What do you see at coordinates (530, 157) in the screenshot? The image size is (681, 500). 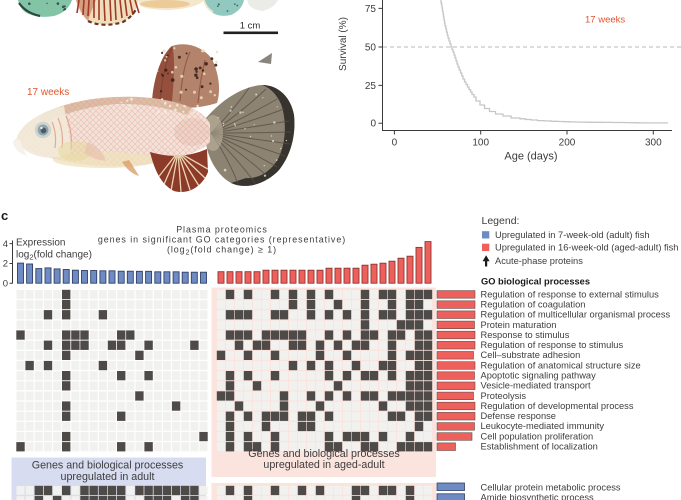 I see `svg-text: Age (days)` at bounding box center [530, 157].